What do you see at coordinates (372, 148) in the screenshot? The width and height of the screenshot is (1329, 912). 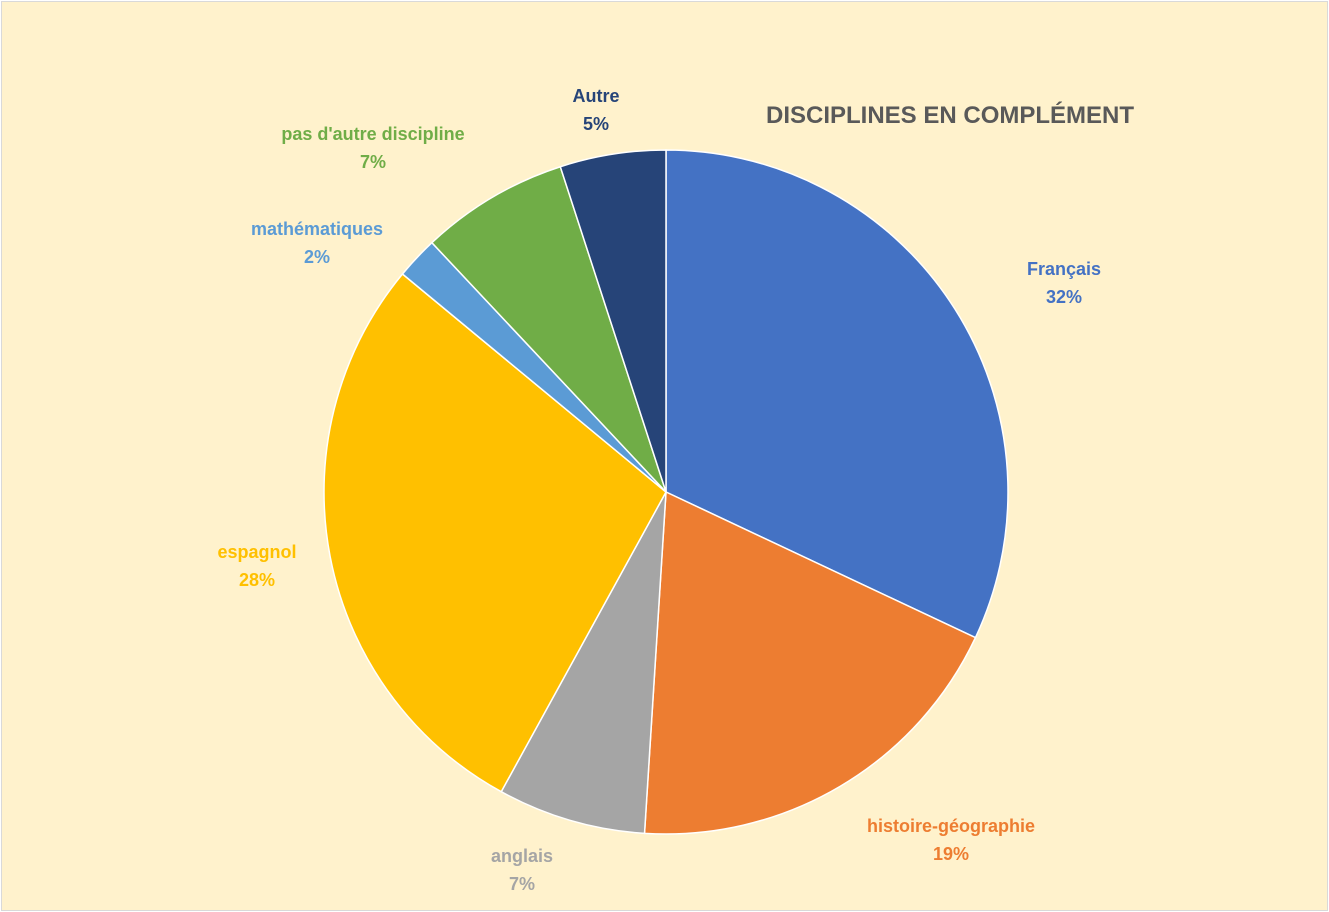 I see `slice-label: pas d'autre discipline 7%` at bounding box center [372, 148].